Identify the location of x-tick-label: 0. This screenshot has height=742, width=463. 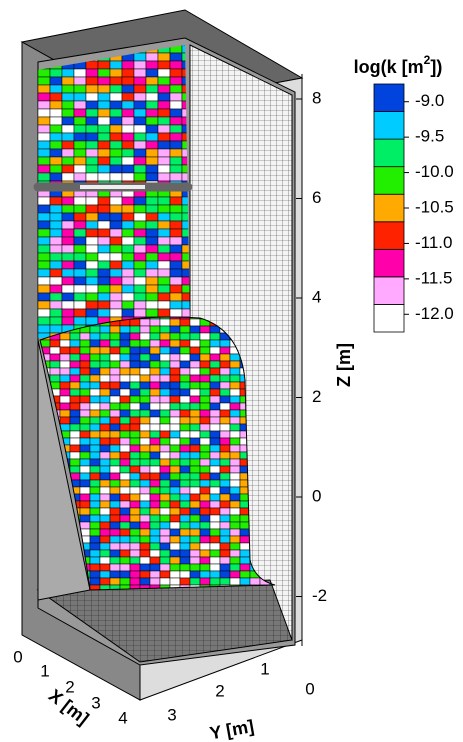
(17, 656).